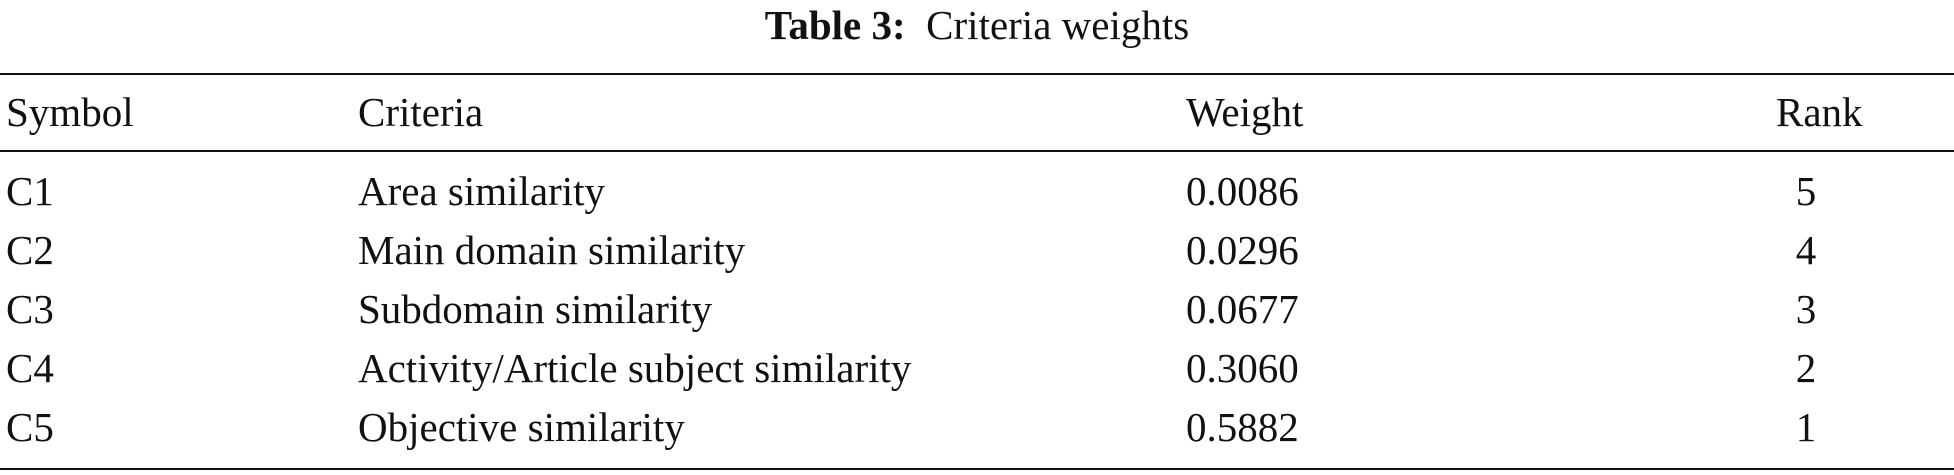  I want to click on cell-symbol: C5, so click(30, 427).